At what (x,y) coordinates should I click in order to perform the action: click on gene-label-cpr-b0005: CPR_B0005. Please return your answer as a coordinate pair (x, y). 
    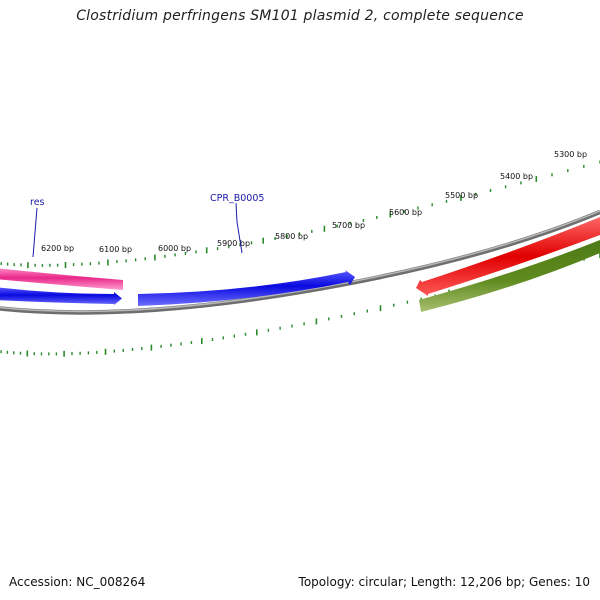
    Looking at the image, I should click on (237, 198).